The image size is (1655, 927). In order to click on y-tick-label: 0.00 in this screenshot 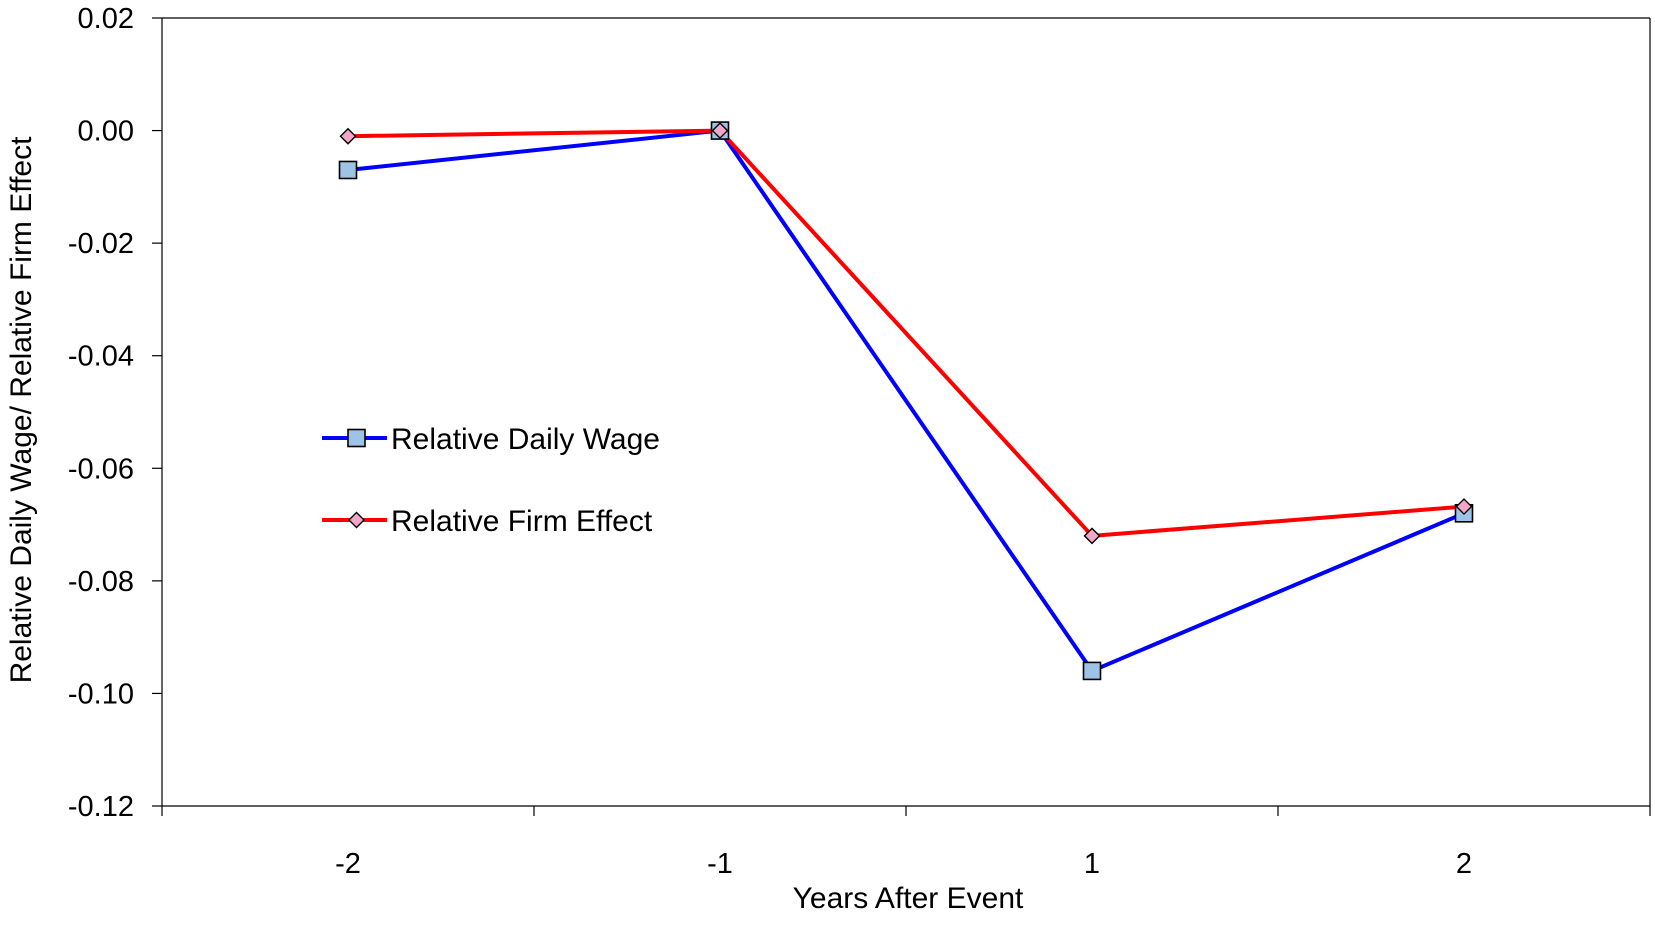, I will do `click(106, 132)`.